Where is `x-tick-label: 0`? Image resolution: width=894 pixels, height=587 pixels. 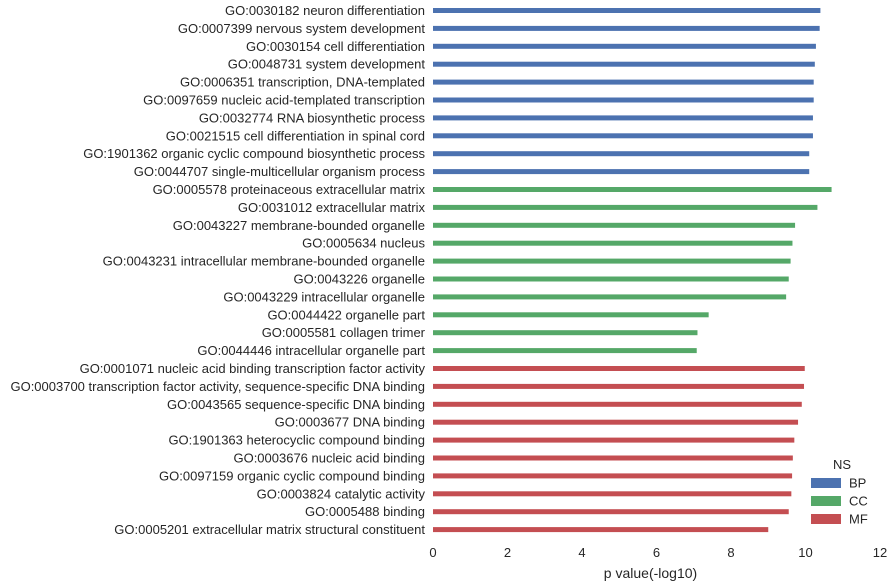 x-tick-label: 0 is located at coordinates (432, 552).